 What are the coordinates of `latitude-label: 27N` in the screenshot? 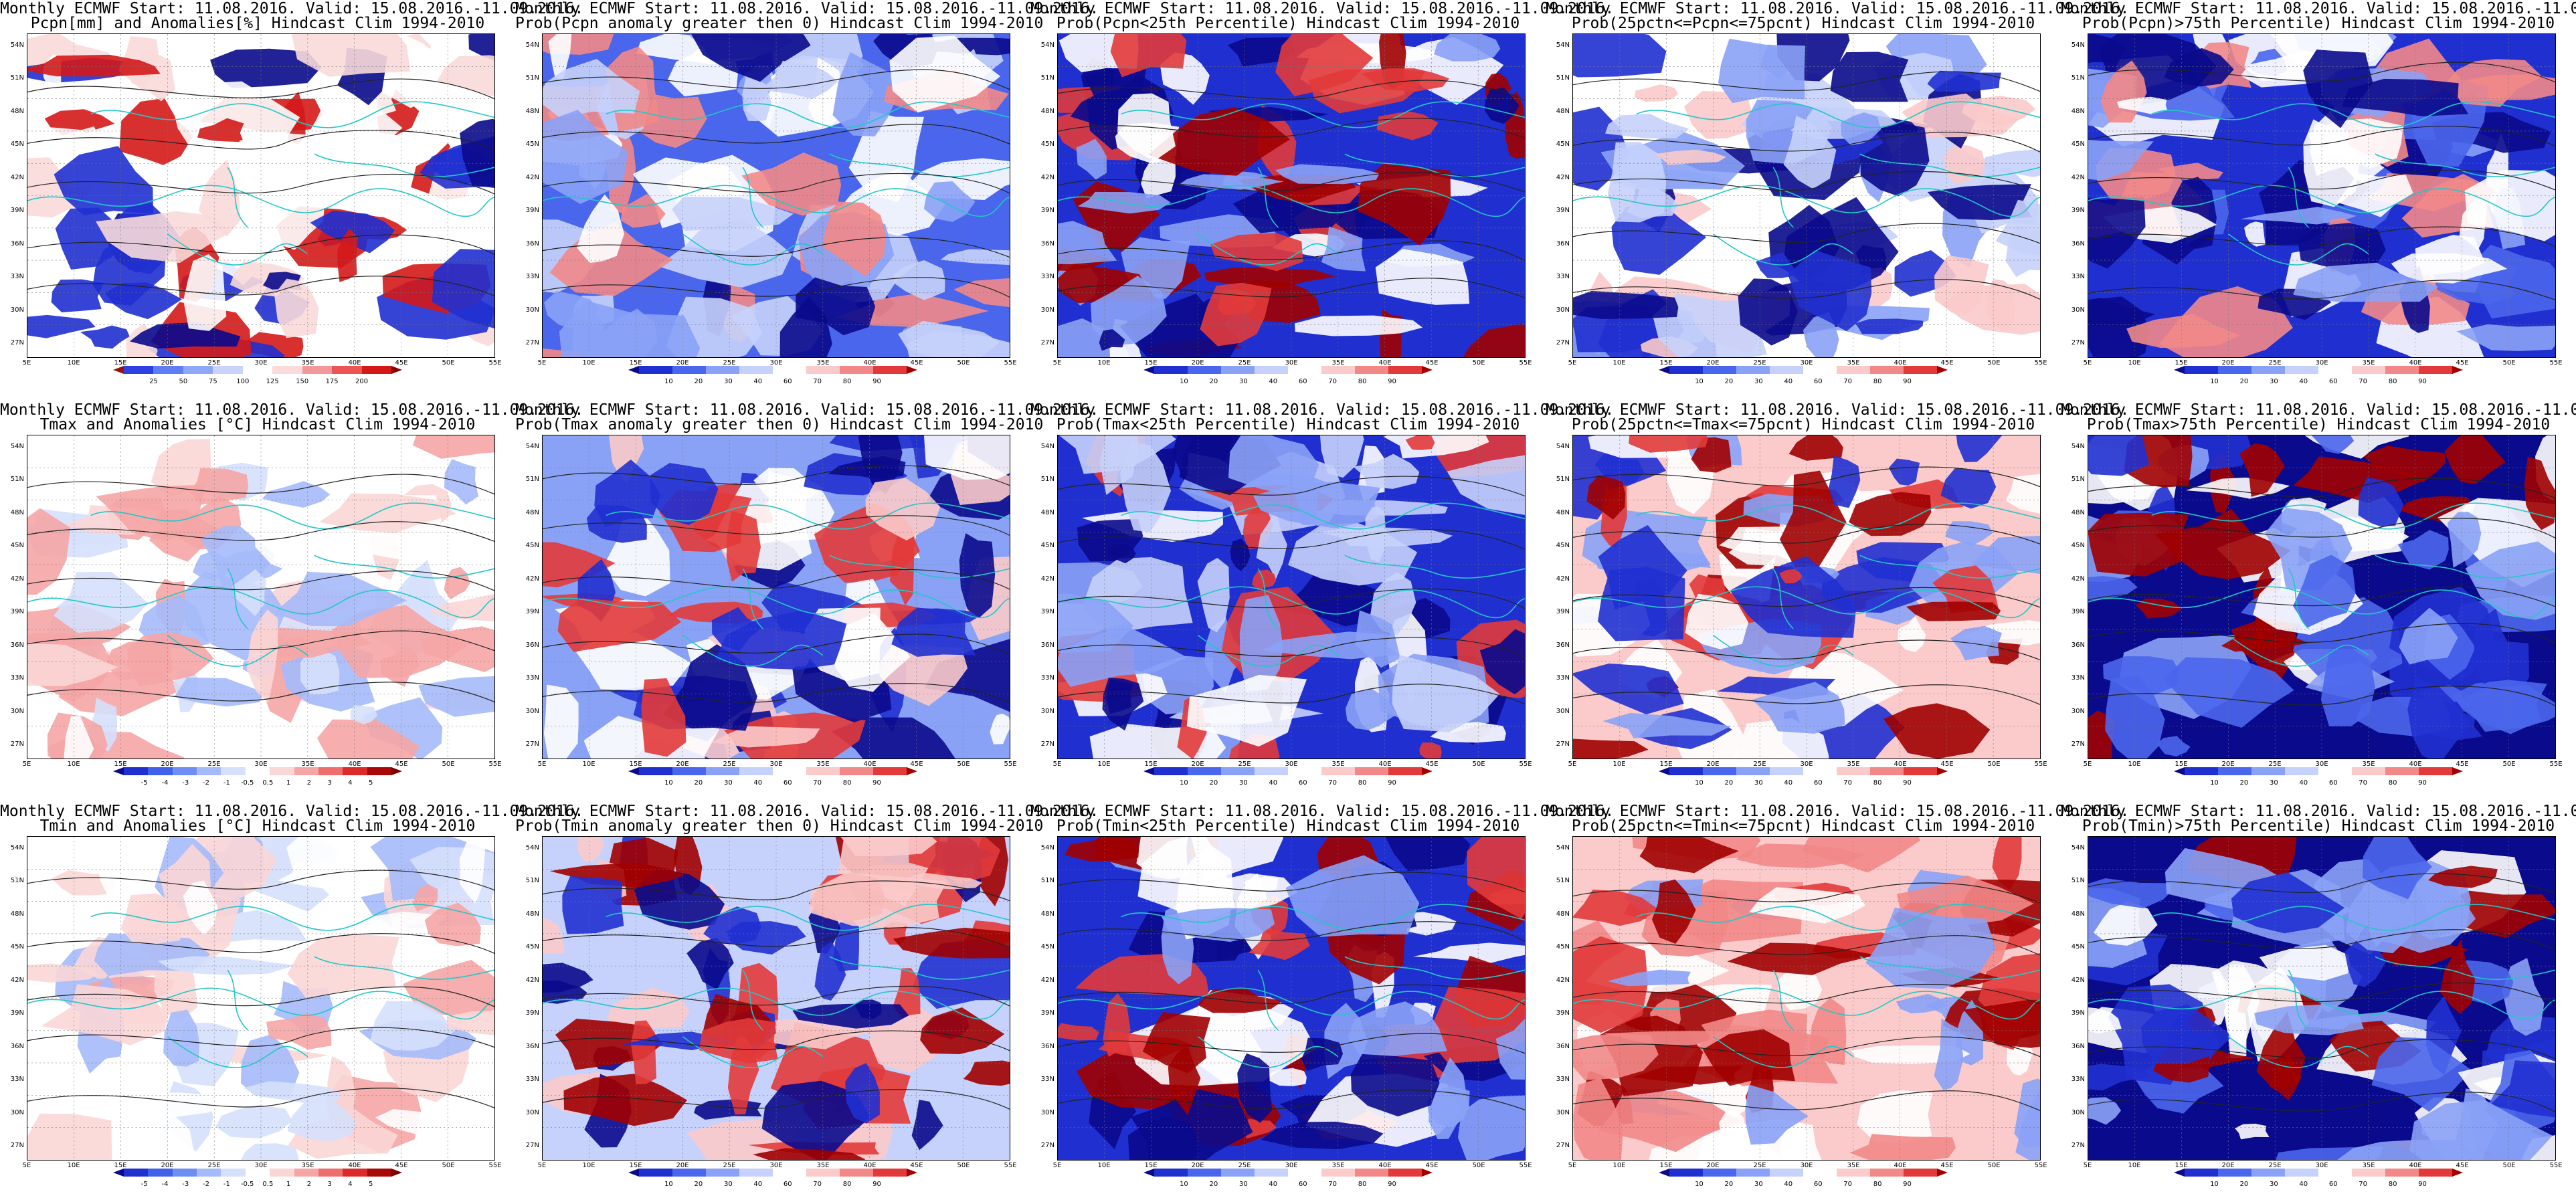 It's located at (2078, 1145).